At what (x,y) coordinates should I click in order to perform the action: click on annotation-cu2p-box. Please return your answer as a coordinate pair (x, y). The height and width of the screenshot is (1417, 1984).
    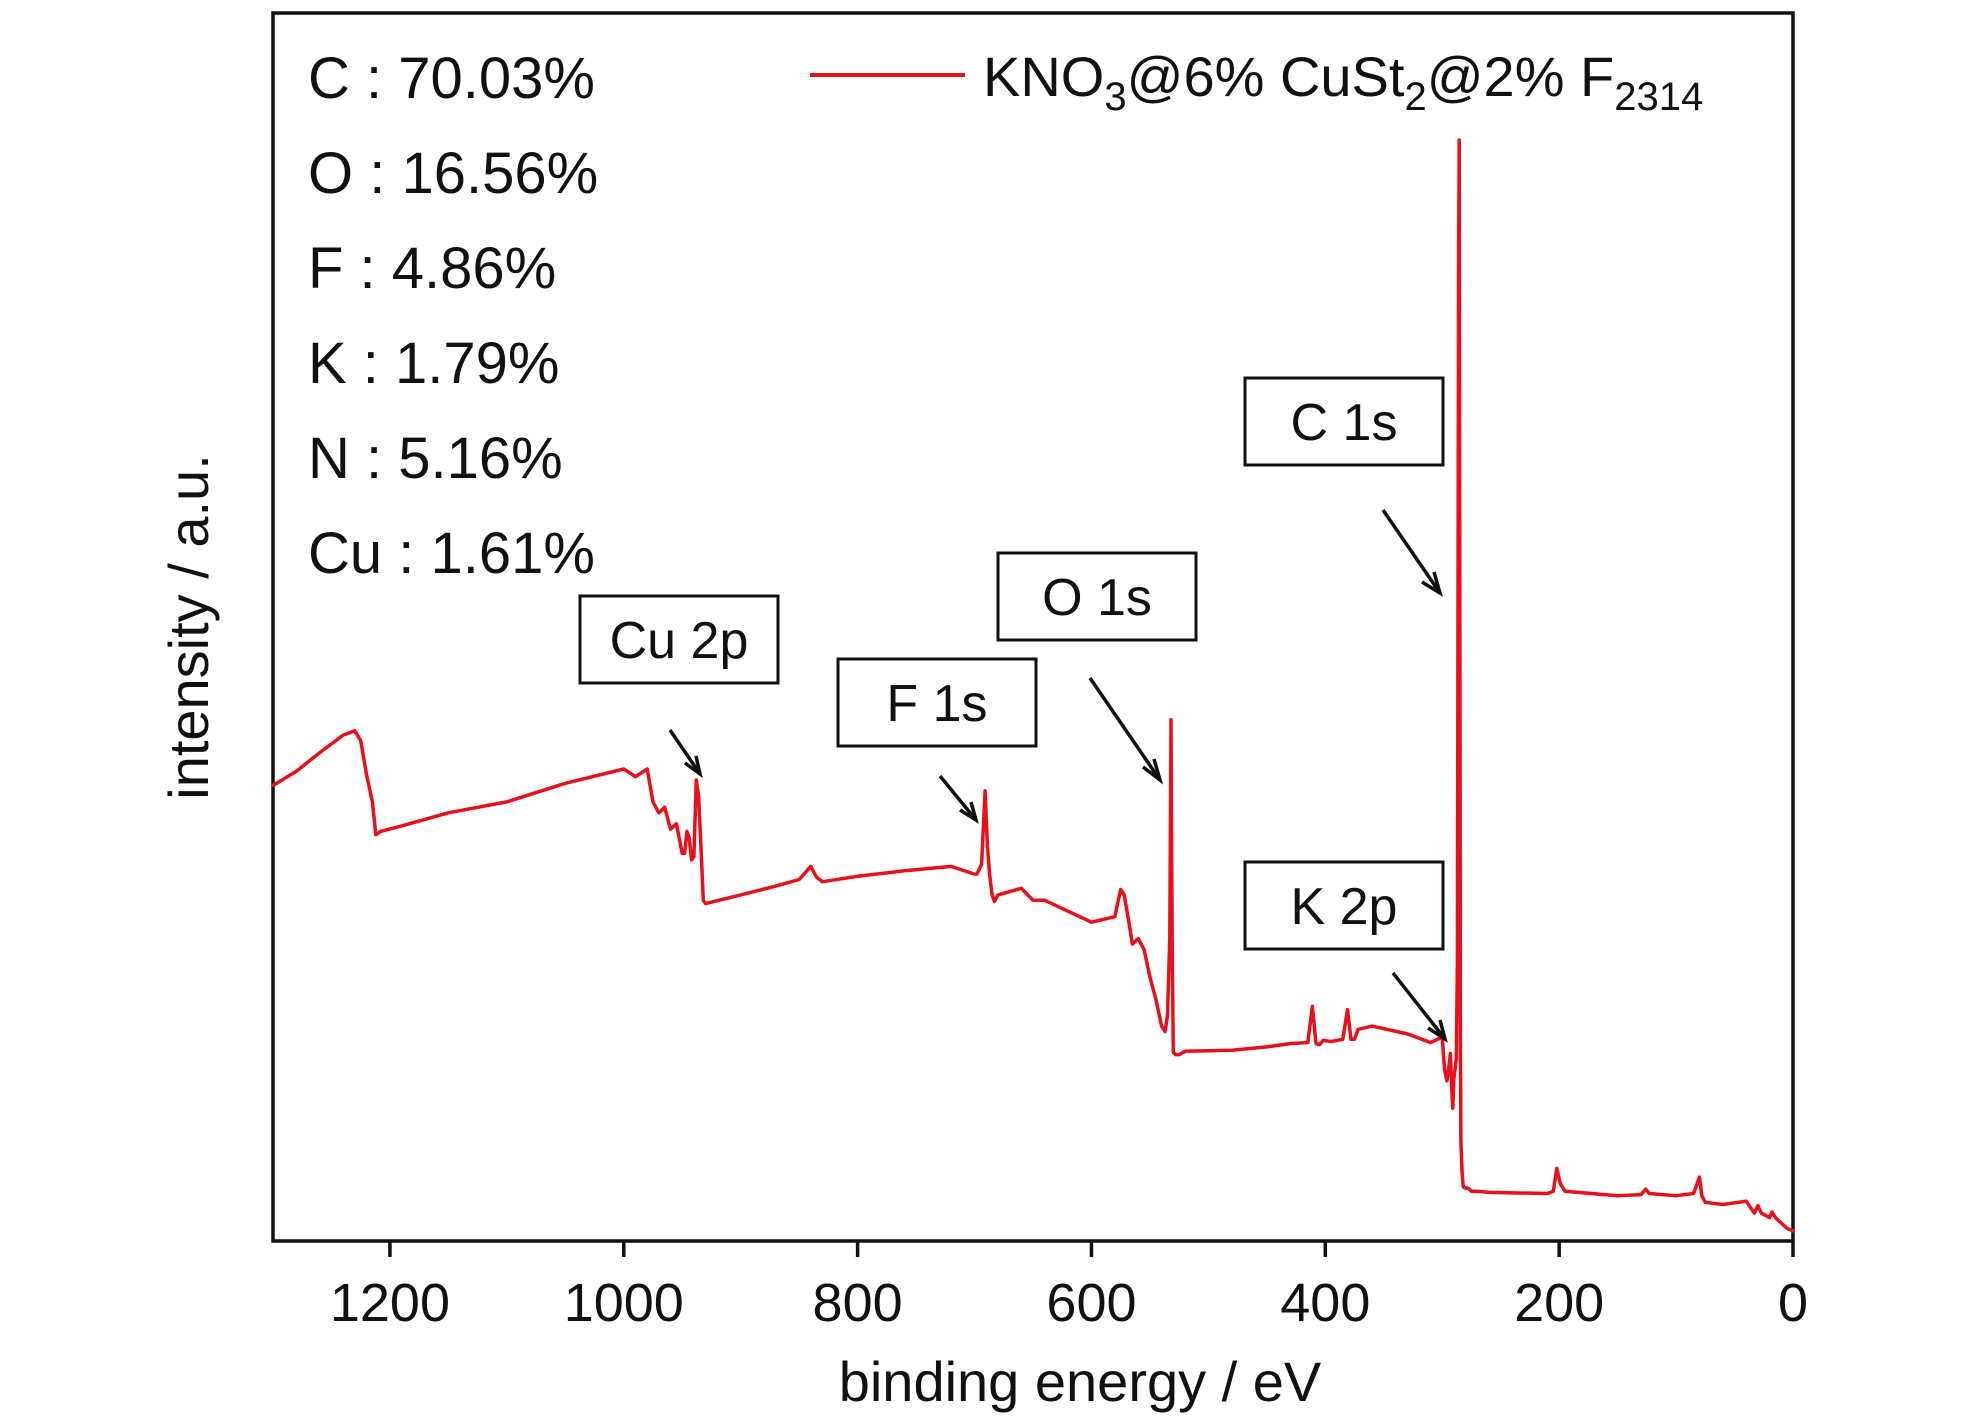
    Looking at the image, I should click on (679, 639).